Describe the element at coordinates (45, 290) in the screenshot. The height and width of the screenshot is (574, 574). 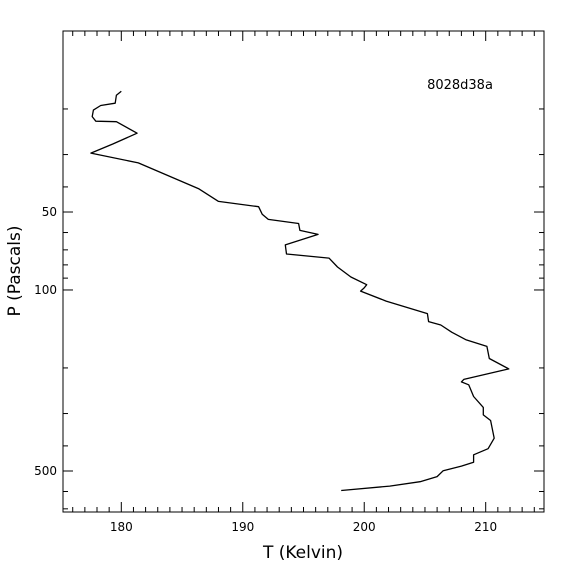
I see `y-tick-label: 100` at that location.